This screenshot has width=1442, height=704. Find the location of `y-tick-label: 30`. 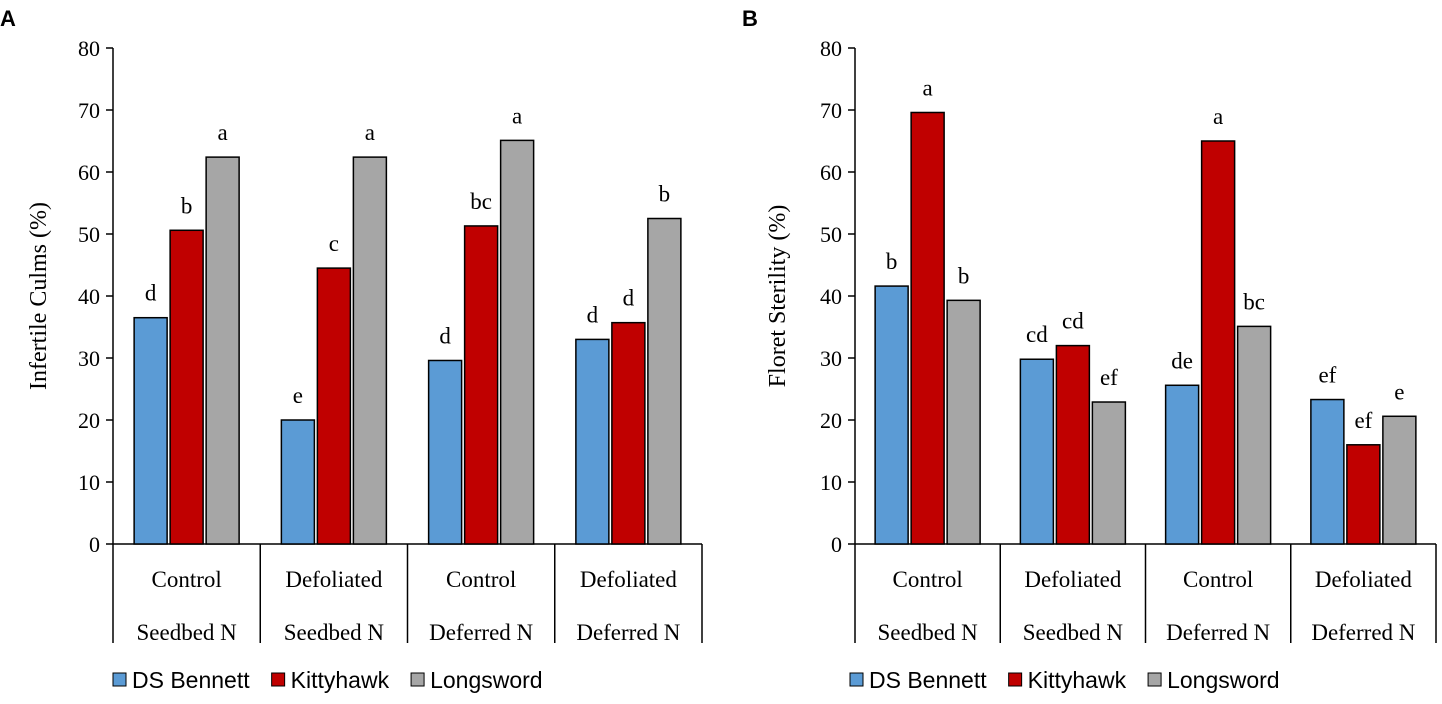

y-tick-label: 30 is located at coordinates (831, 358).